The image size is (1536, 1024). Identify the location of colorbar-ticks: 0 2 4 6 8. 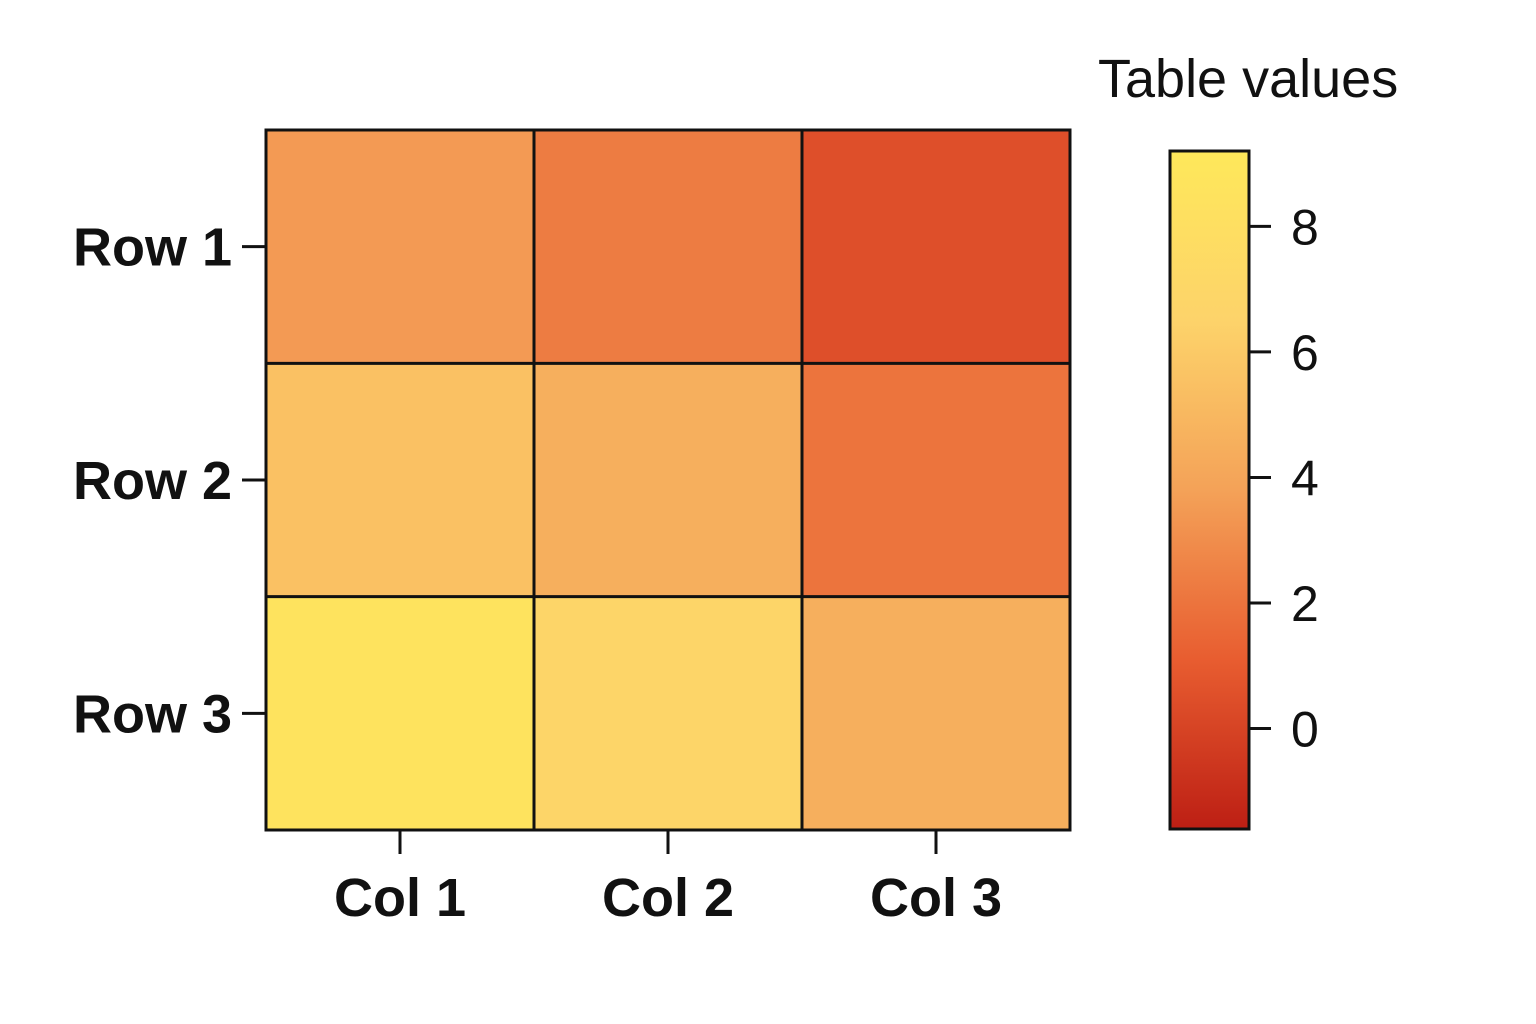
(1284, 478).